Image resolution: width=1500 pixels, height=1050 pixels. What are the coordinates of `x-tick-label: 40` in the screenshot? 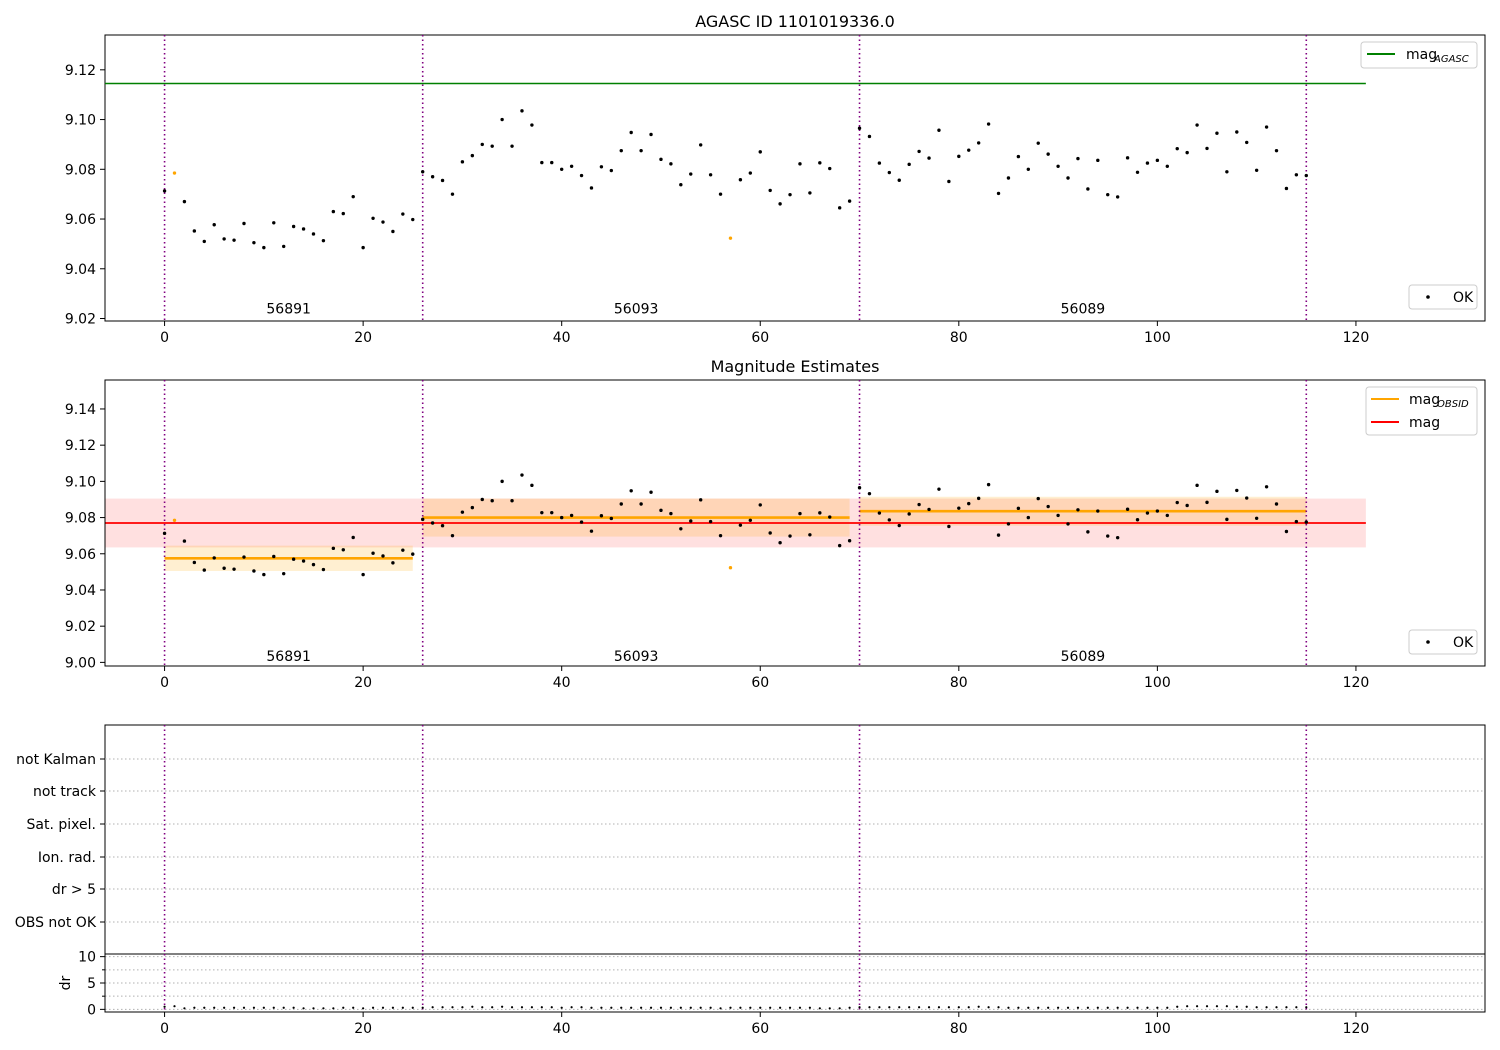 It's located at (562, 338).